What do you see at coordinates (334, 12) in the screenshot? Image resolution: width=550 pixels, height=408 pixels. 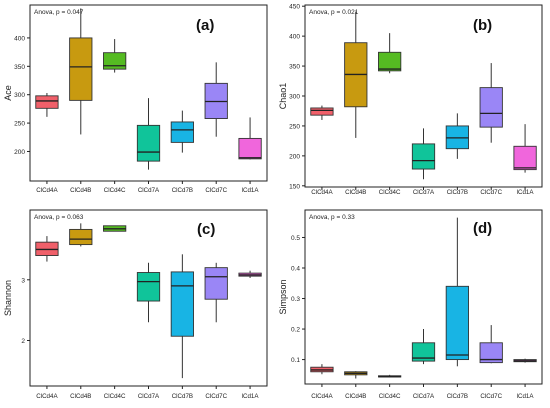 I see `anova-annotation: Anova, p = 0.021` at bounding box center [334, 12].